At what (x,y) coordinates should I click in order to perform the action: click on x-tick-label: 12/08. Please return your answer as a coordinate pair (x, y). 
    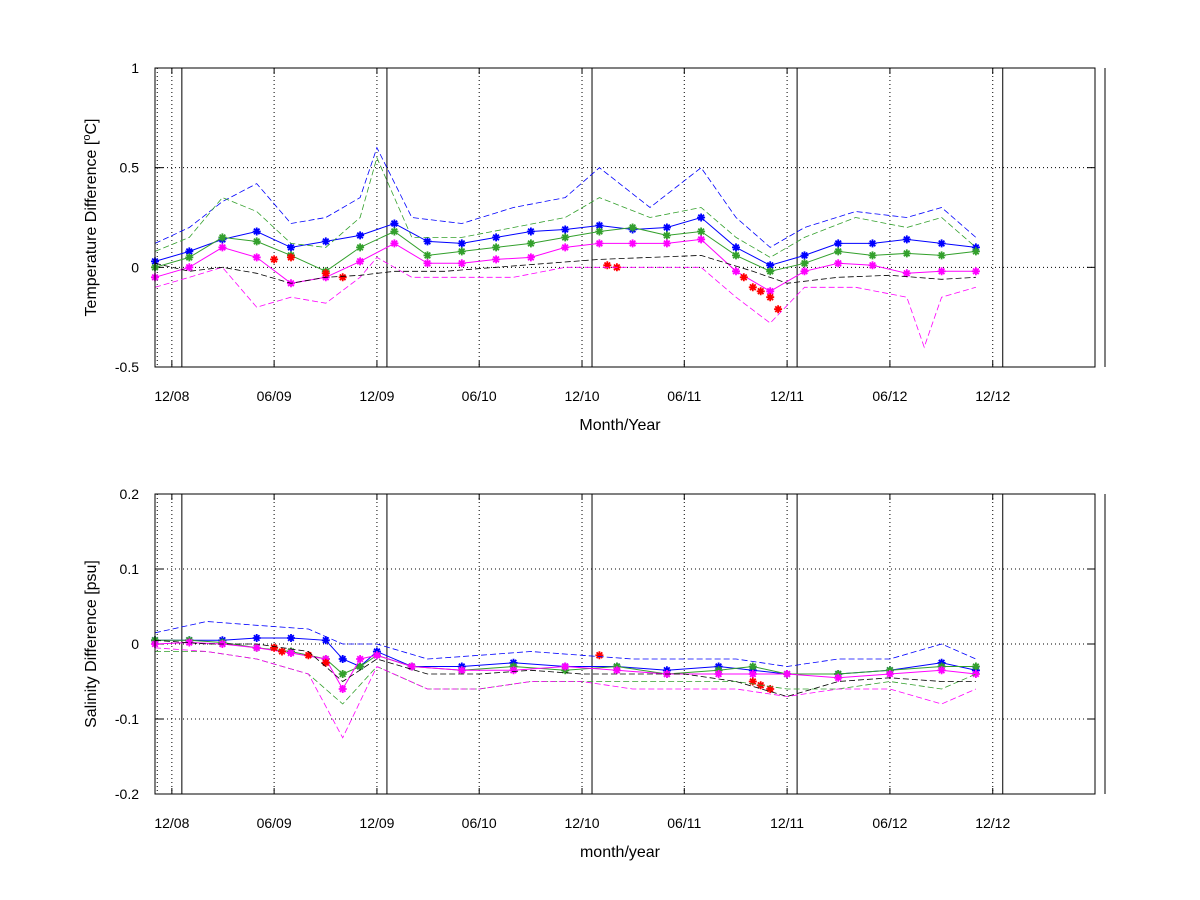
    Looking at the image, I should click on (171, 396).